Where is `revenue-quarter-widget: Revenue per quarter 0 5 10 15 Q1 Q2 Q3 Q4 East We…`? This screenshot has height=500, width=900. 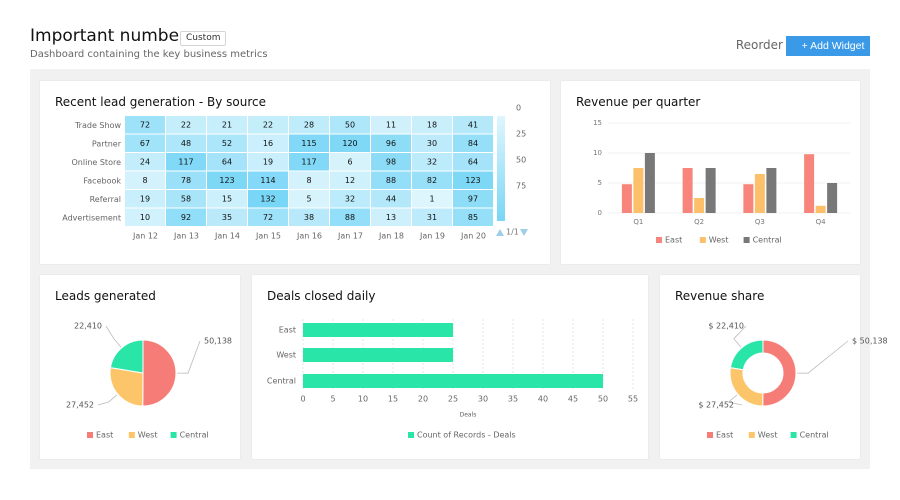 revenue-quarter-widget: Revenue per quarter 0 5 10 15 Q1 Q2 Q3 Q4 East We… is located at coordinates (710, 172).